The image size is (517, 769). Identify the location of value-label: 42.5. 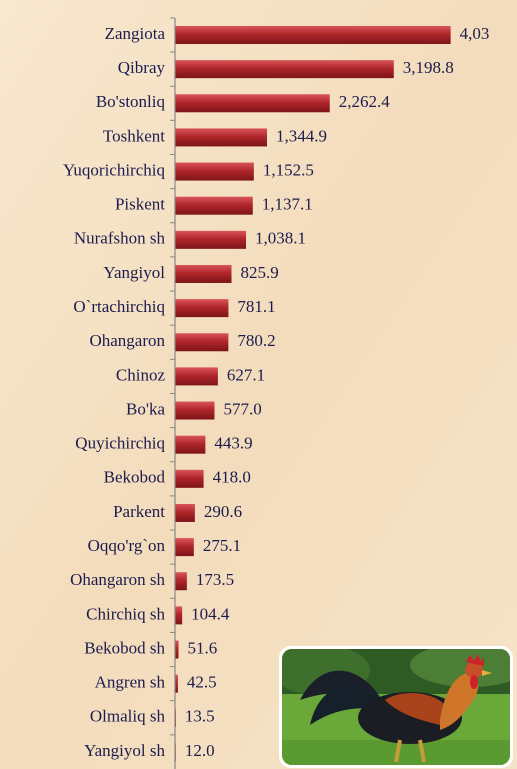
(202, 682).